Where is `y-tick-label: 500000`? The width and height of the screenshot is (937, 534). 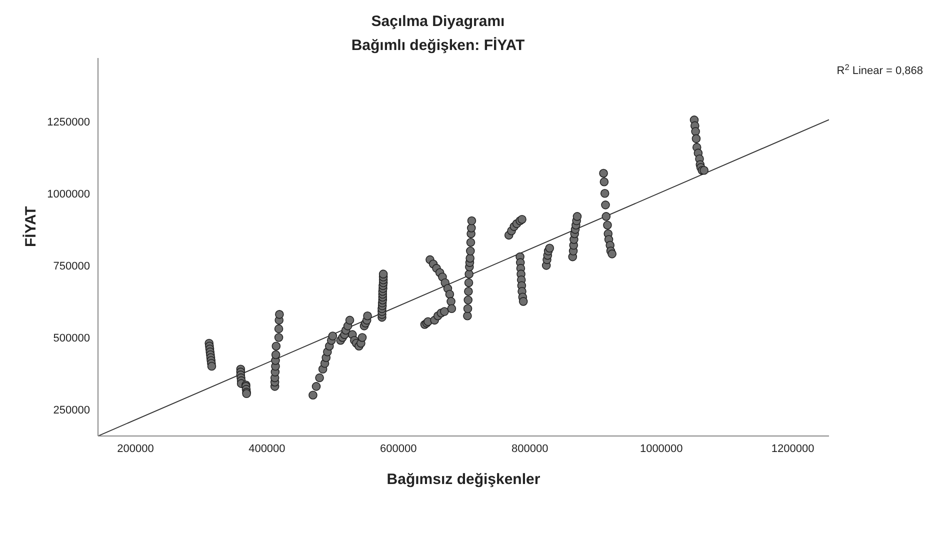 y-tick-label: 500000 is located at coordinates (71, 338).